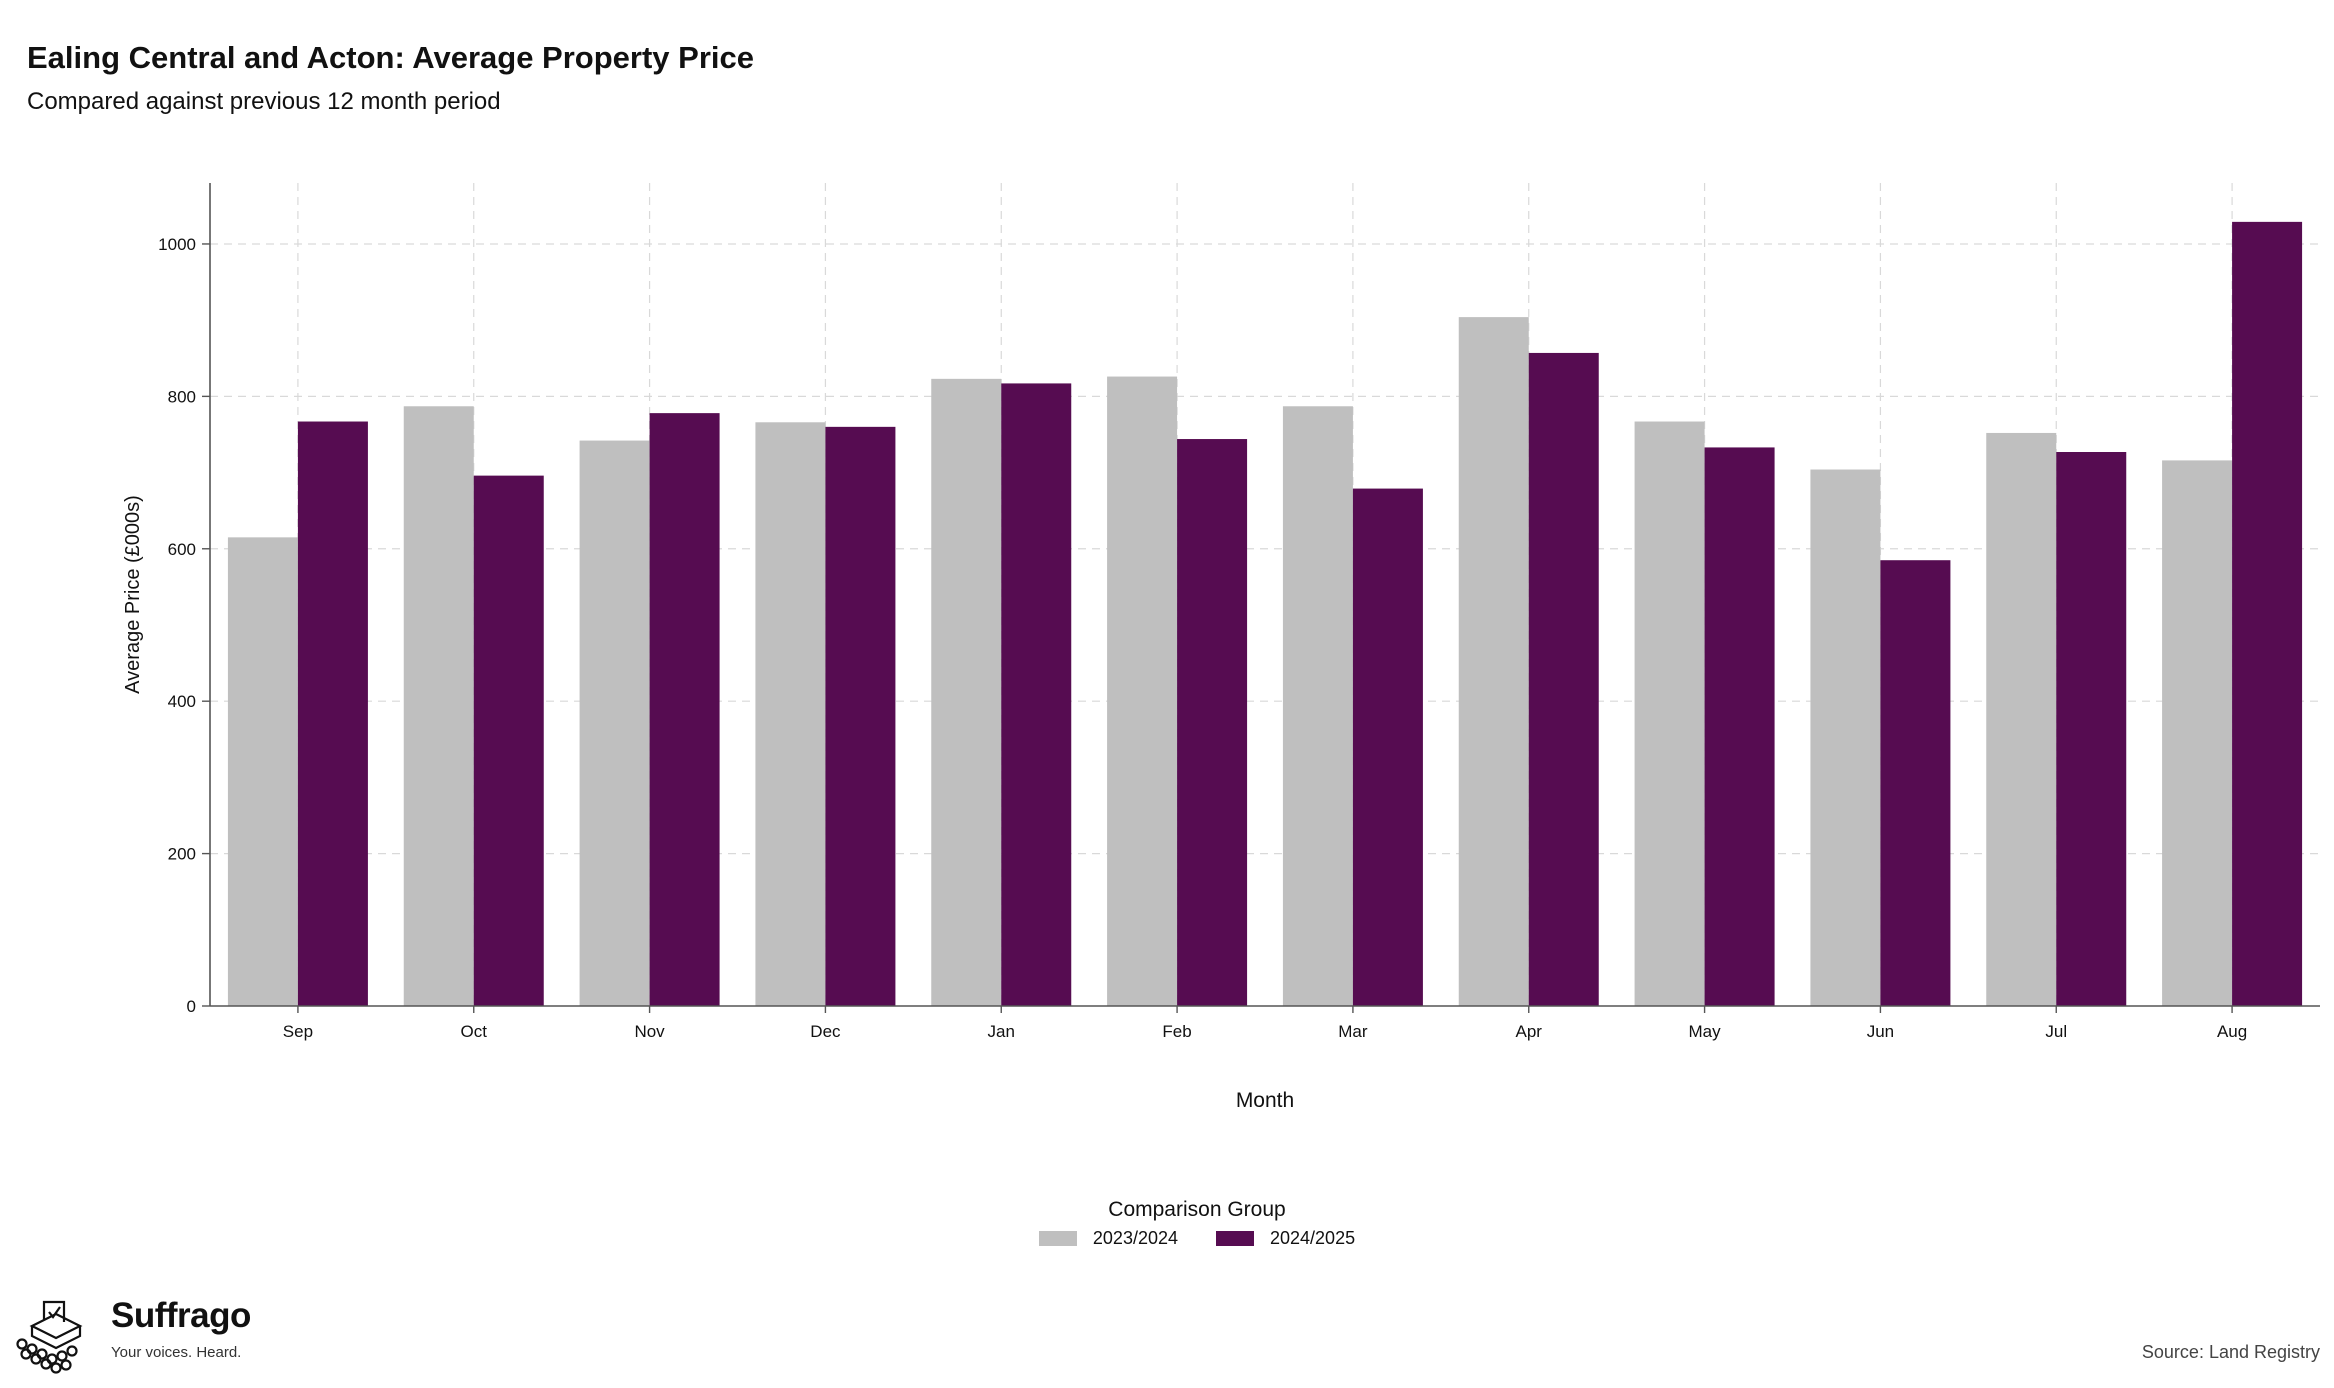 The height and width of the screenshot is (1388, 2334). Describe the element at coordinates (1142, 691) in the screenshot. I see `bar-2023-2024-feb` at that location.